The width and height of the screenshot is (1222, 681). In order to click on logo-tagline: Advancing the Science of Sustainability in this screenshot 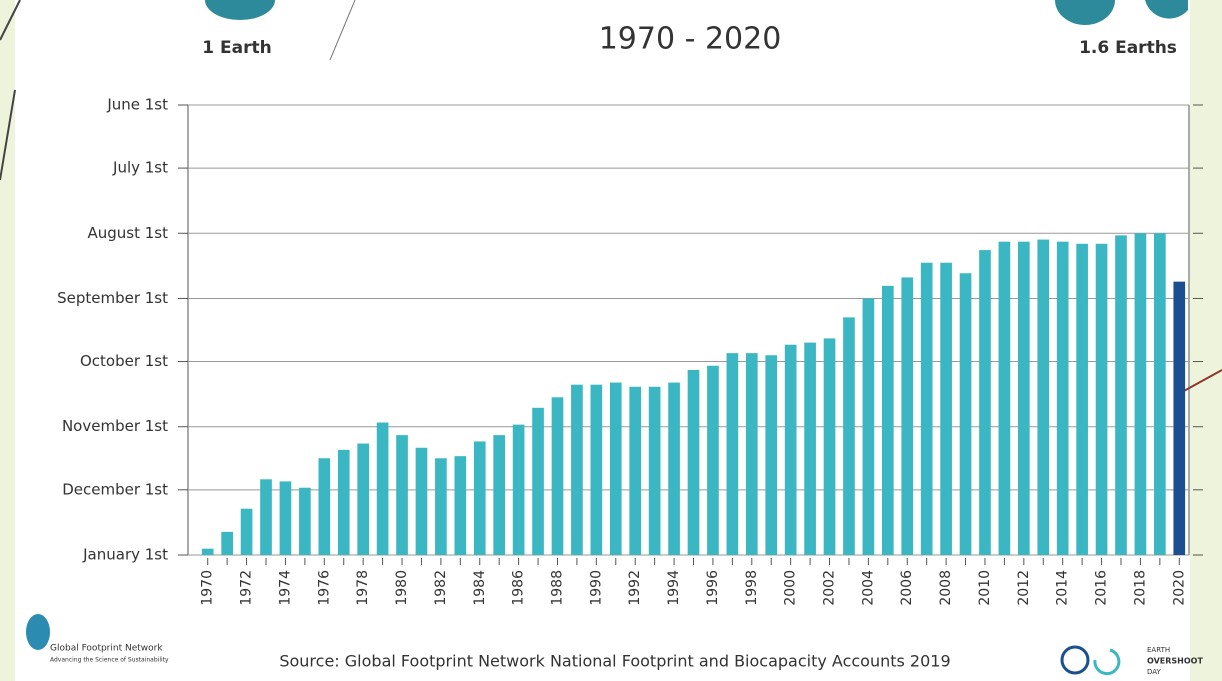, I will do `click(109, 660)`.